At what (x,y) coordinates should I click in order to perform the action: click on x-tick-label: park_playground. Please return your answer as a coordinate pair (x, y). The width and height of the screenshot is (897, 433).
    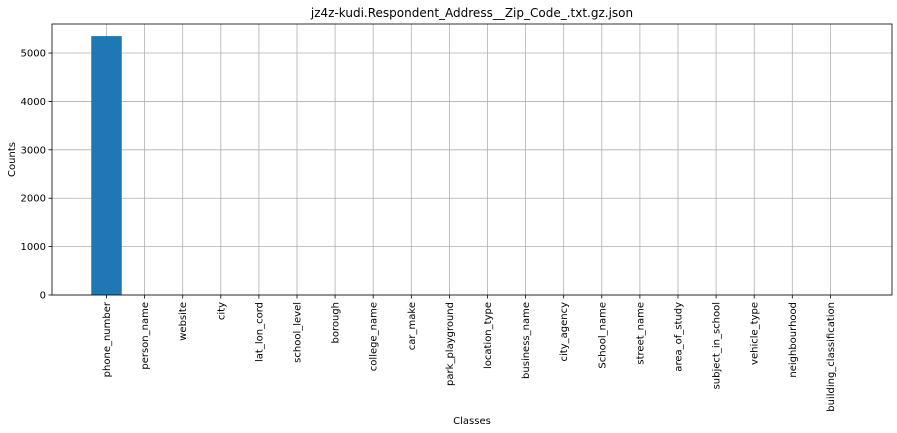
    Looking at the image, I should click on (450, 344).